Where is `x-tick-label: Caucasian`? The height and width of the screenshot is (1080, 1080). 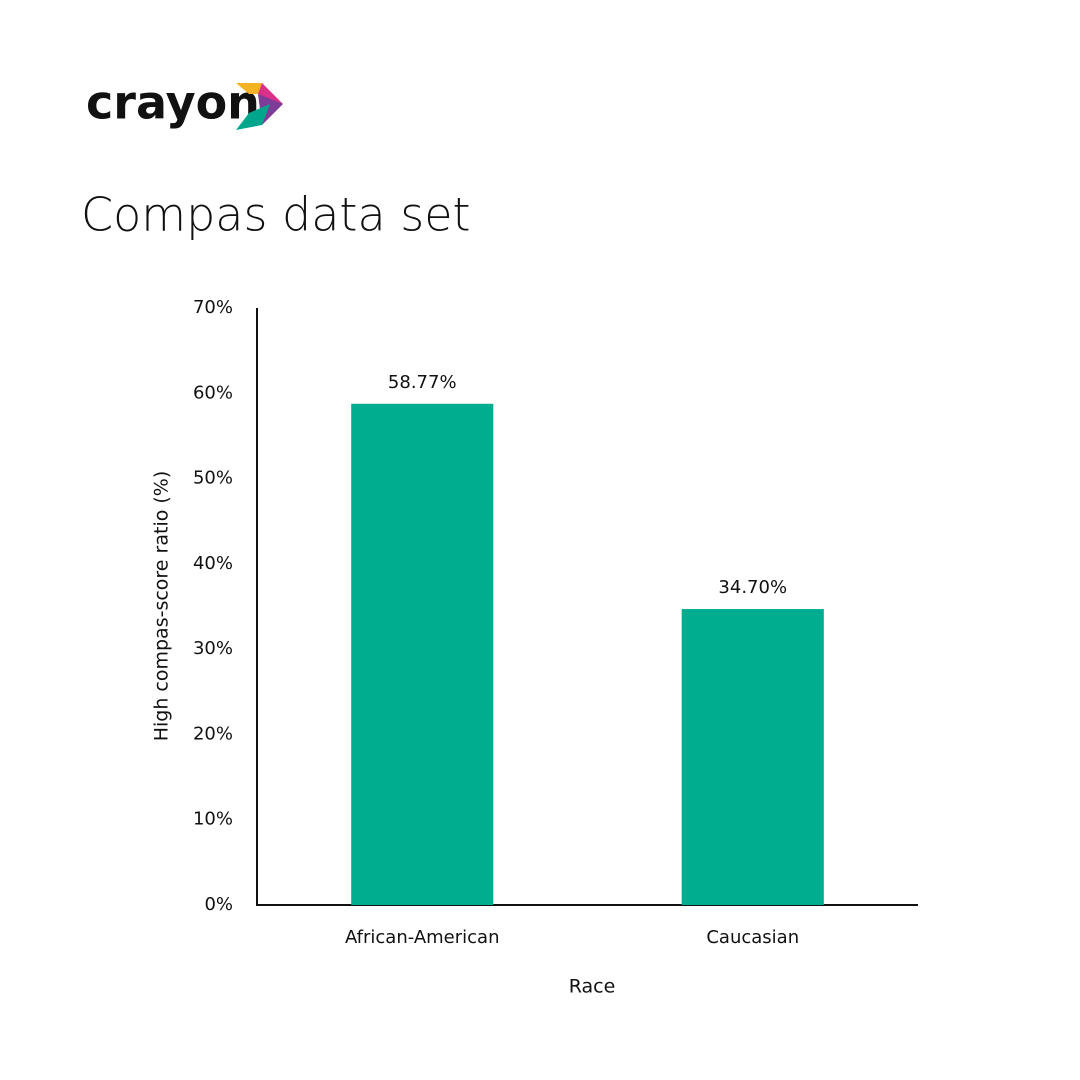
x-tick-label: Caucasian is located at coordinates (752, 937).